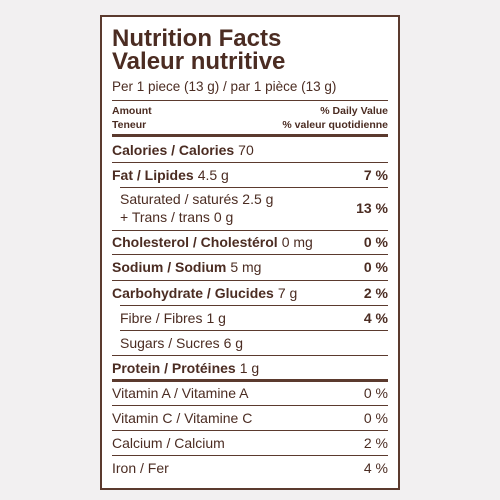 This screenshot has width=500, height=500. Describe the element at coordinates (179, 199) in the screenshot. I see `nutrient: Saturated / saturés` at that location.